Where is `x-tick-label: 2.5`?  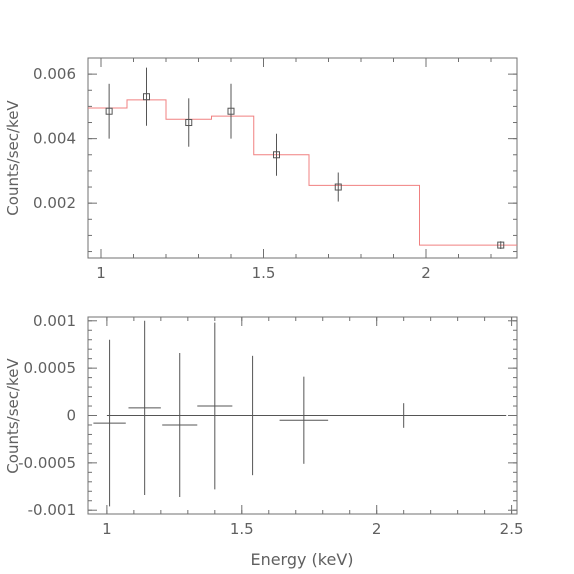
x-tick-label: 2.5 is located at coordinates (512, 529).